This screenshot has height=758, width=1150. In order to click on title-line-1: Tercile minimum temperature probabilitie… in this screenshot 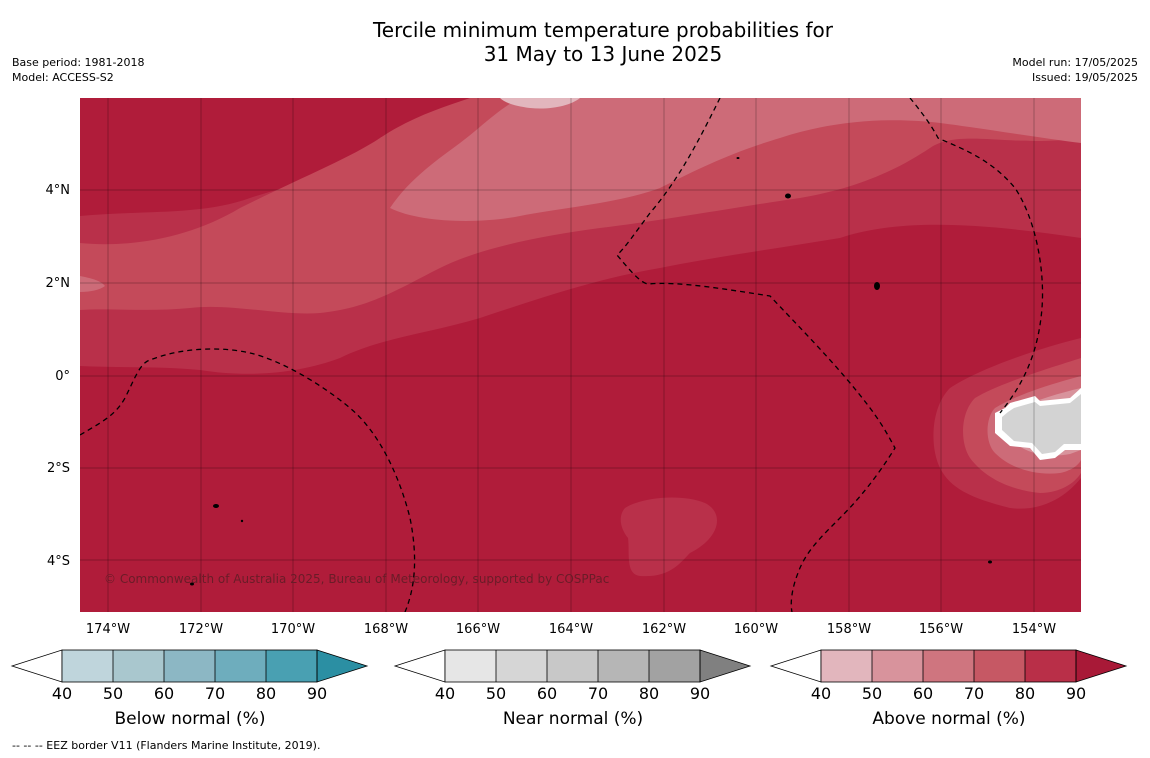, I will do `click(603, 30)`.